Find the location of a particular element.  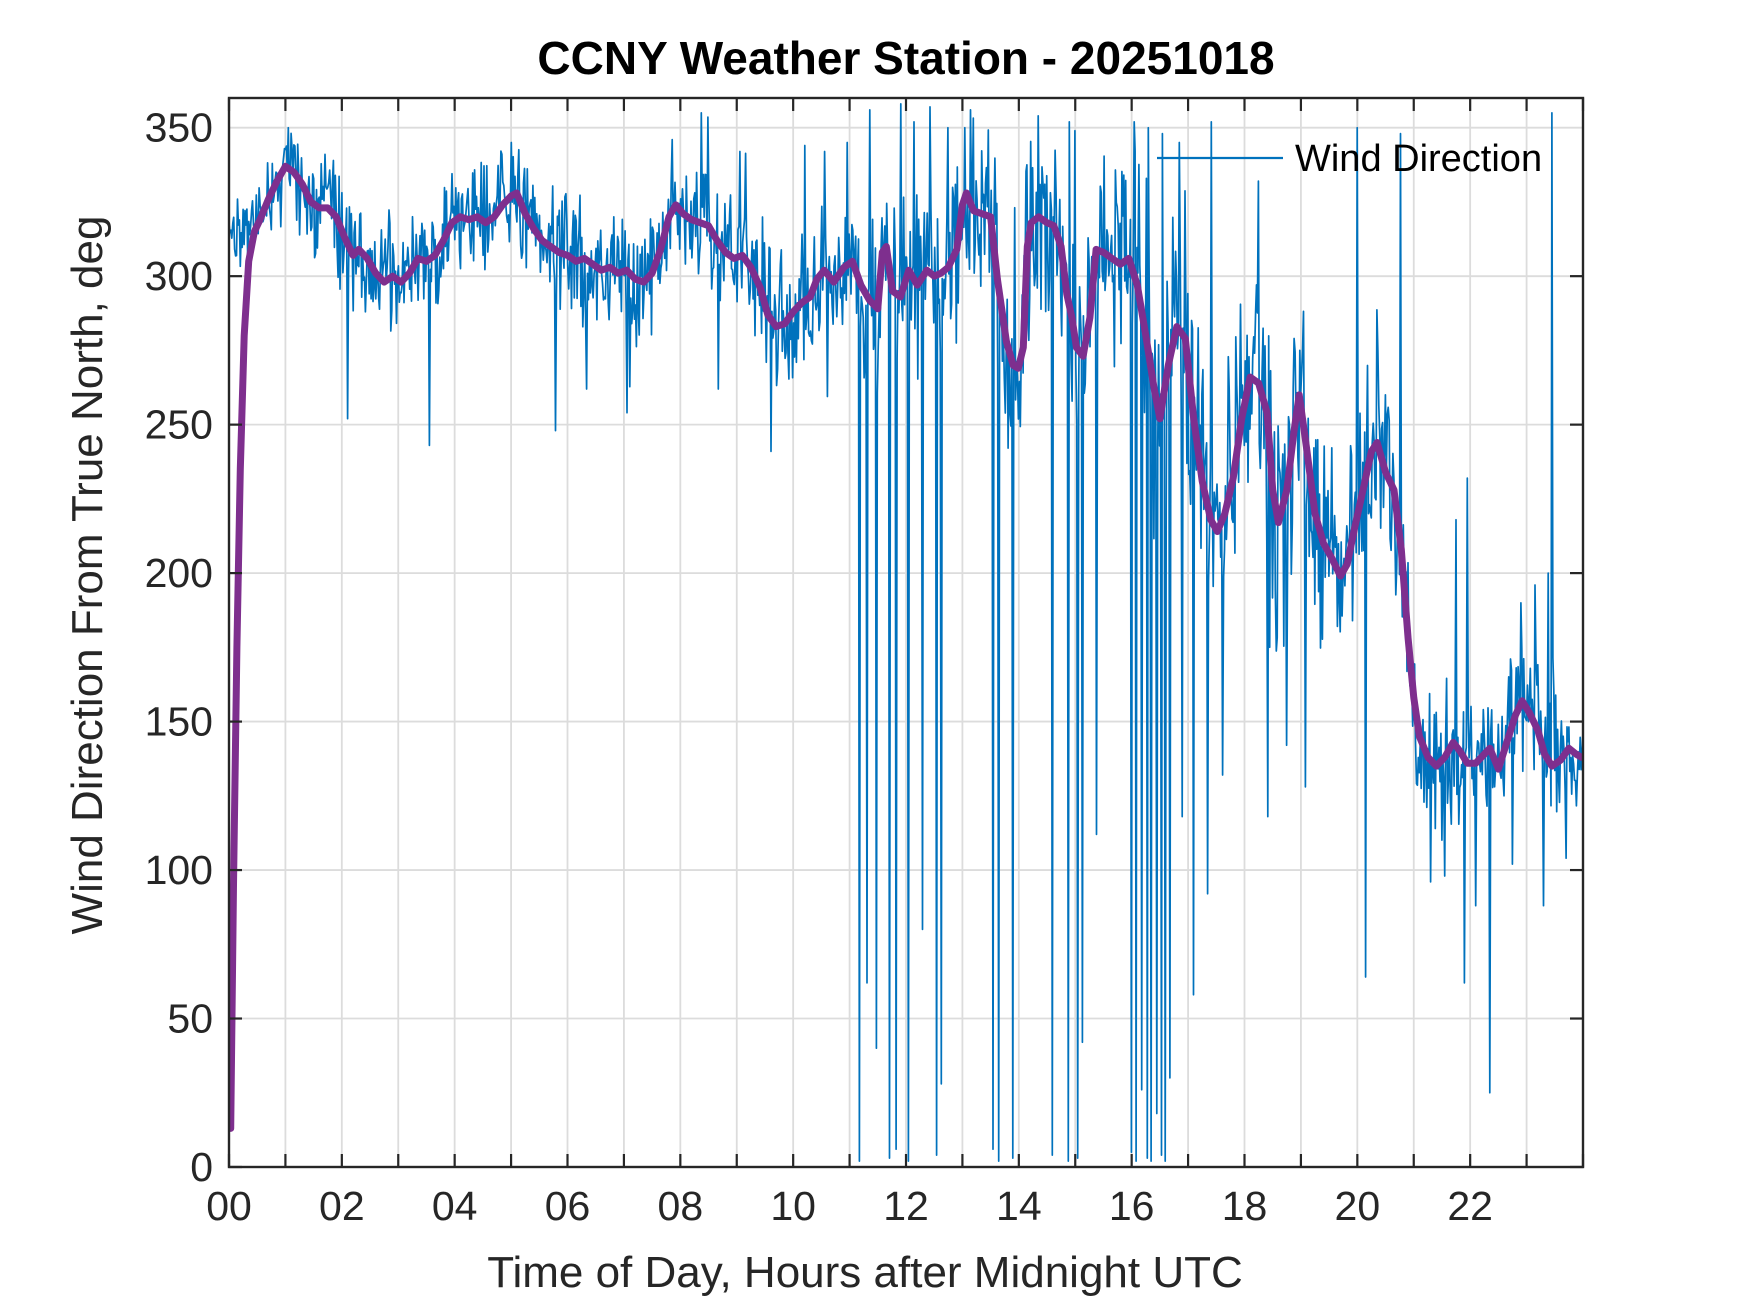

x-tick-label: 00 is located at coordinates (229, 1206).